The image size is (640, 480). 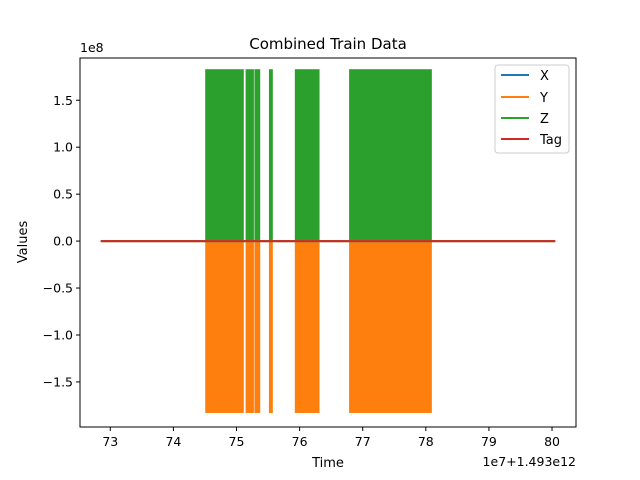 I want to click on x-tick-label: 75, so click(x=237, y=441).